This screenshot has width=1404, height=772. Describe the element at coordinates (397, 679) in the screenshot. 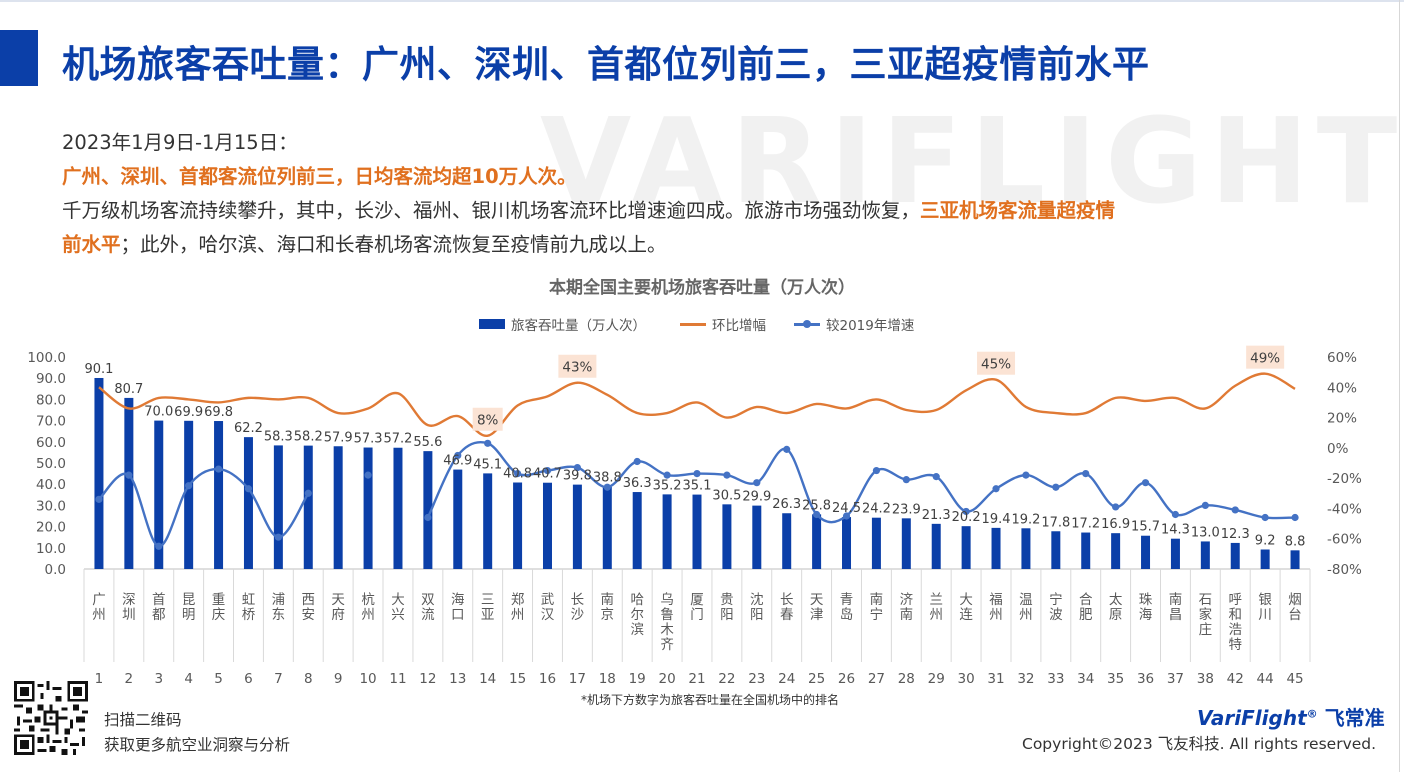

I see `rank-label: 11` at that location.